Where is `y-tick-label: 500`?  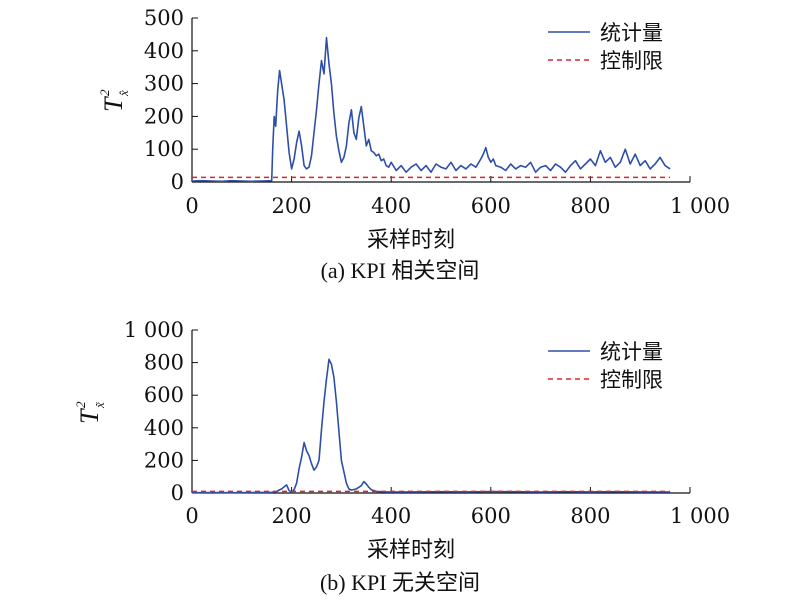 y-tick-label: 500 is located at coordinates (164, 18).